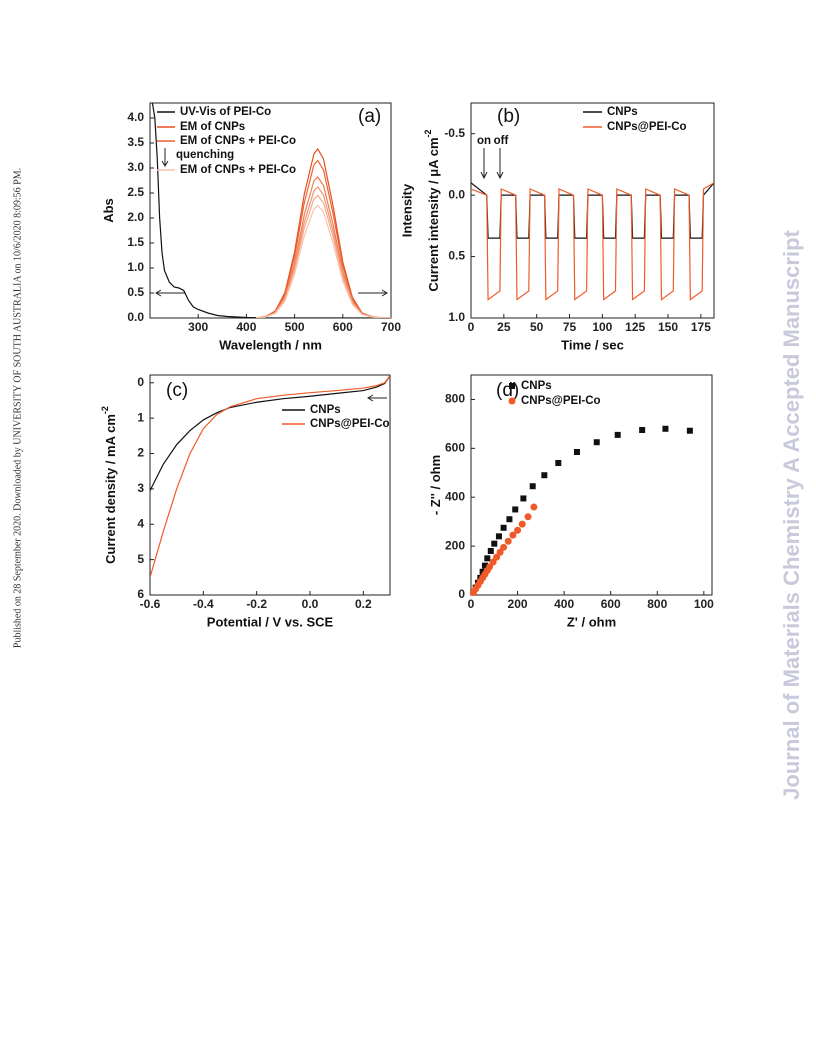 The height and width of the screenshot is (1056, 816). Describe the element at coordinates (373, 293) in the screenshot. I see `right-arrow` at that location.